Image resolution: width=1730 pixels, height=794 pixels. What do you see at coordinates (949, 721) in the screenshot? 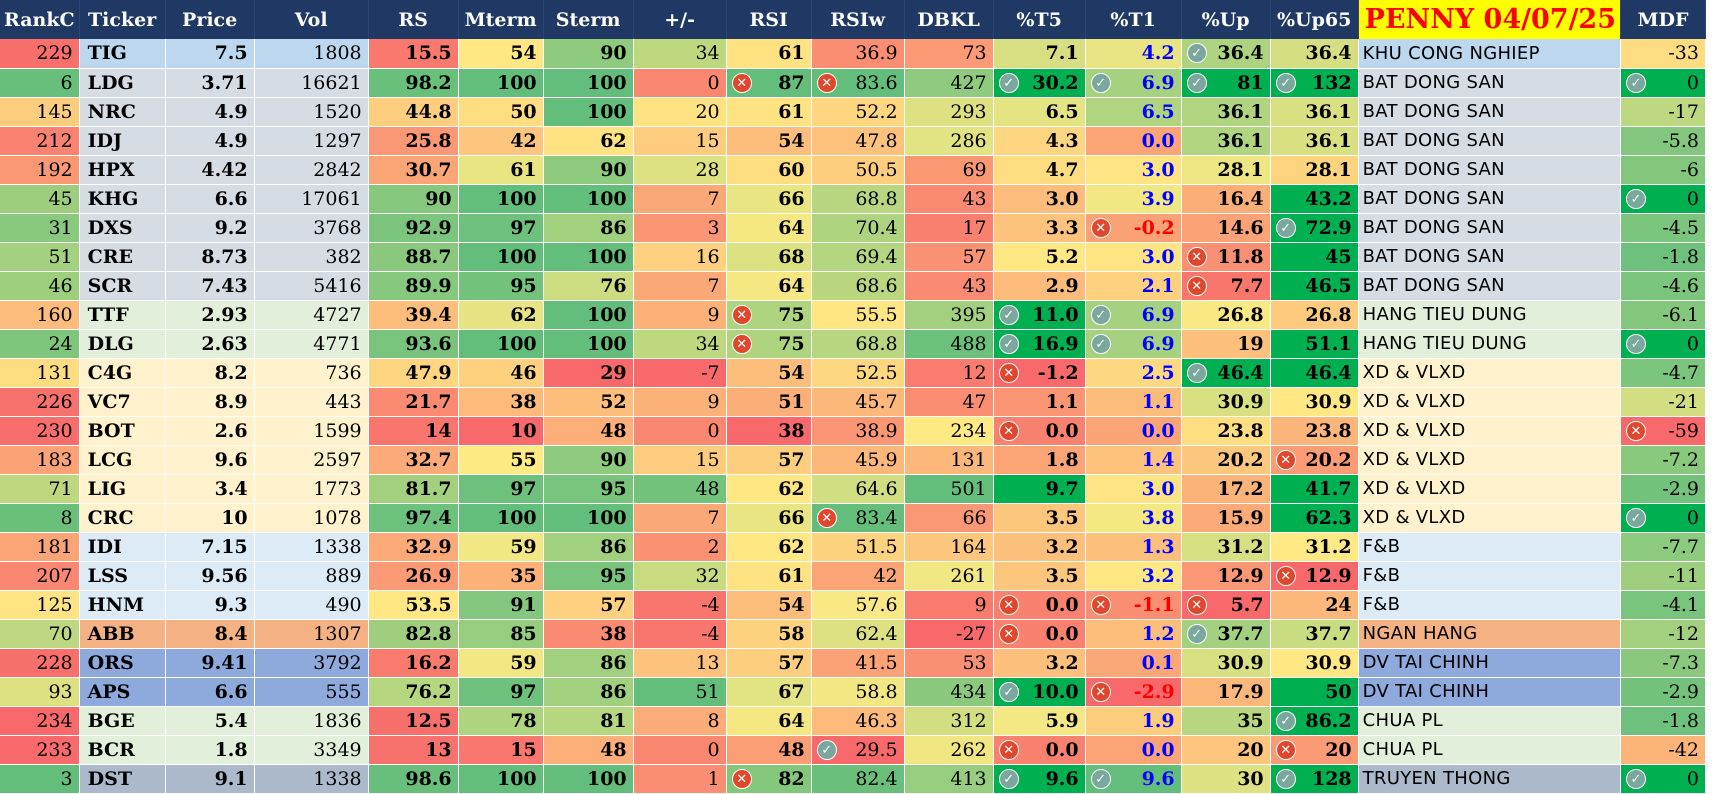
I see `cell-dbkl: 312` at bounding box center [949, 721].